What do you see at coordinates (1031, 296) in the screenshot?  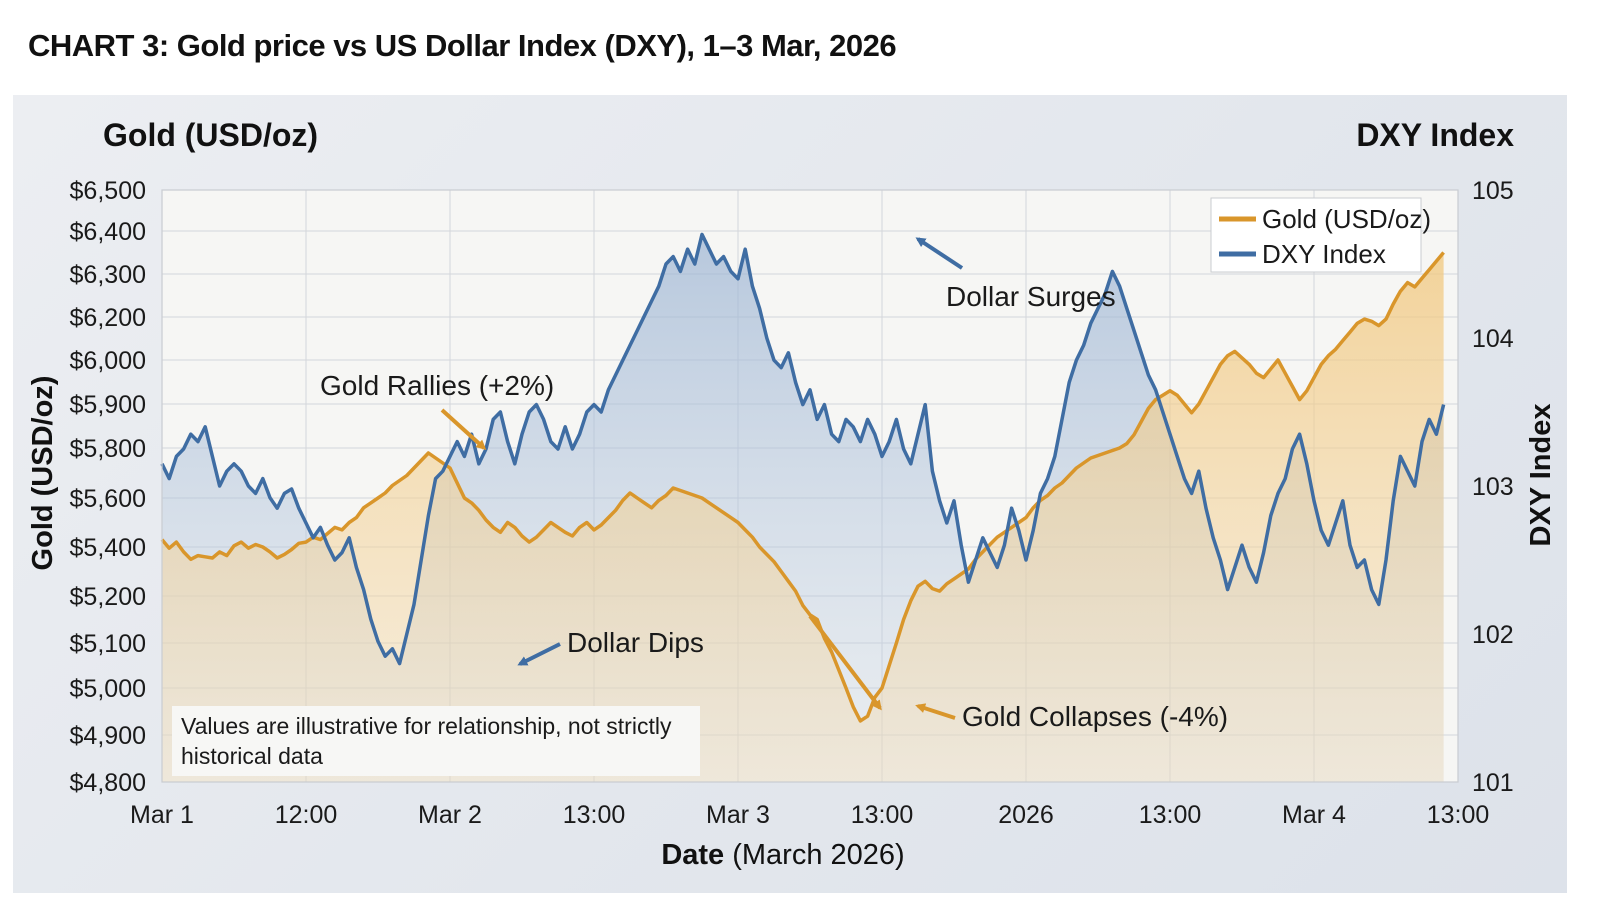 I see `annotation-dollar-surges: Dollar Surges` at bounding box center [1031, 296].